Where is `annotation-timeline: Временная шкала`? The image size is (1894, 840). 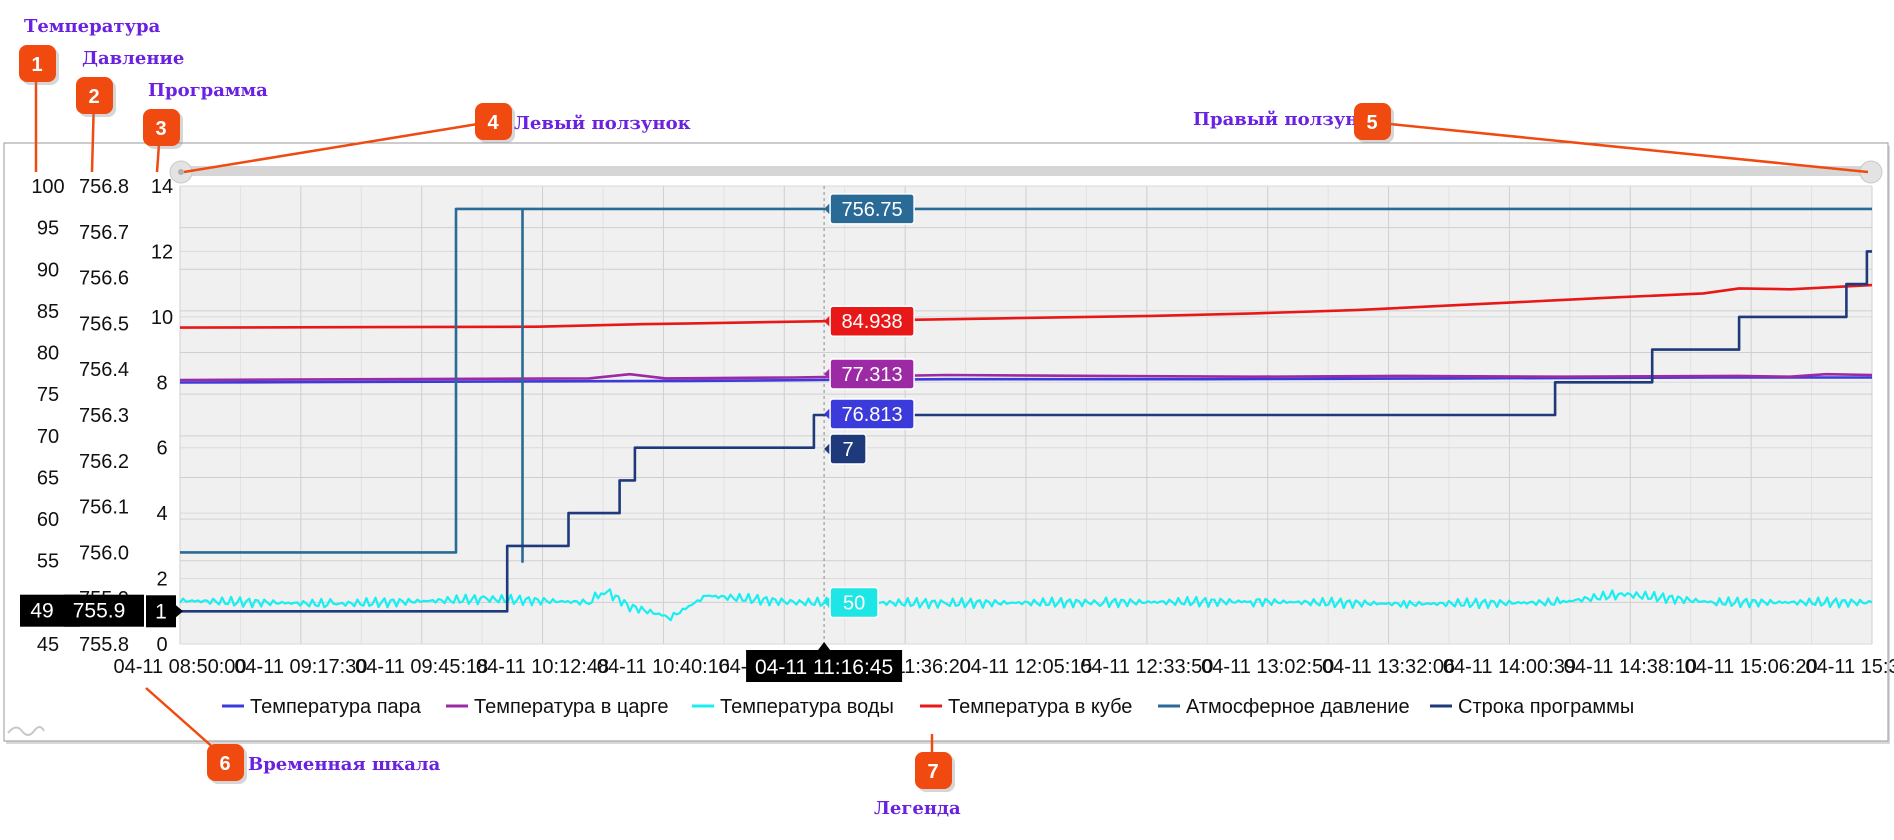
annotation-timeline: Временная шкала is located at coordinates (344, 764).